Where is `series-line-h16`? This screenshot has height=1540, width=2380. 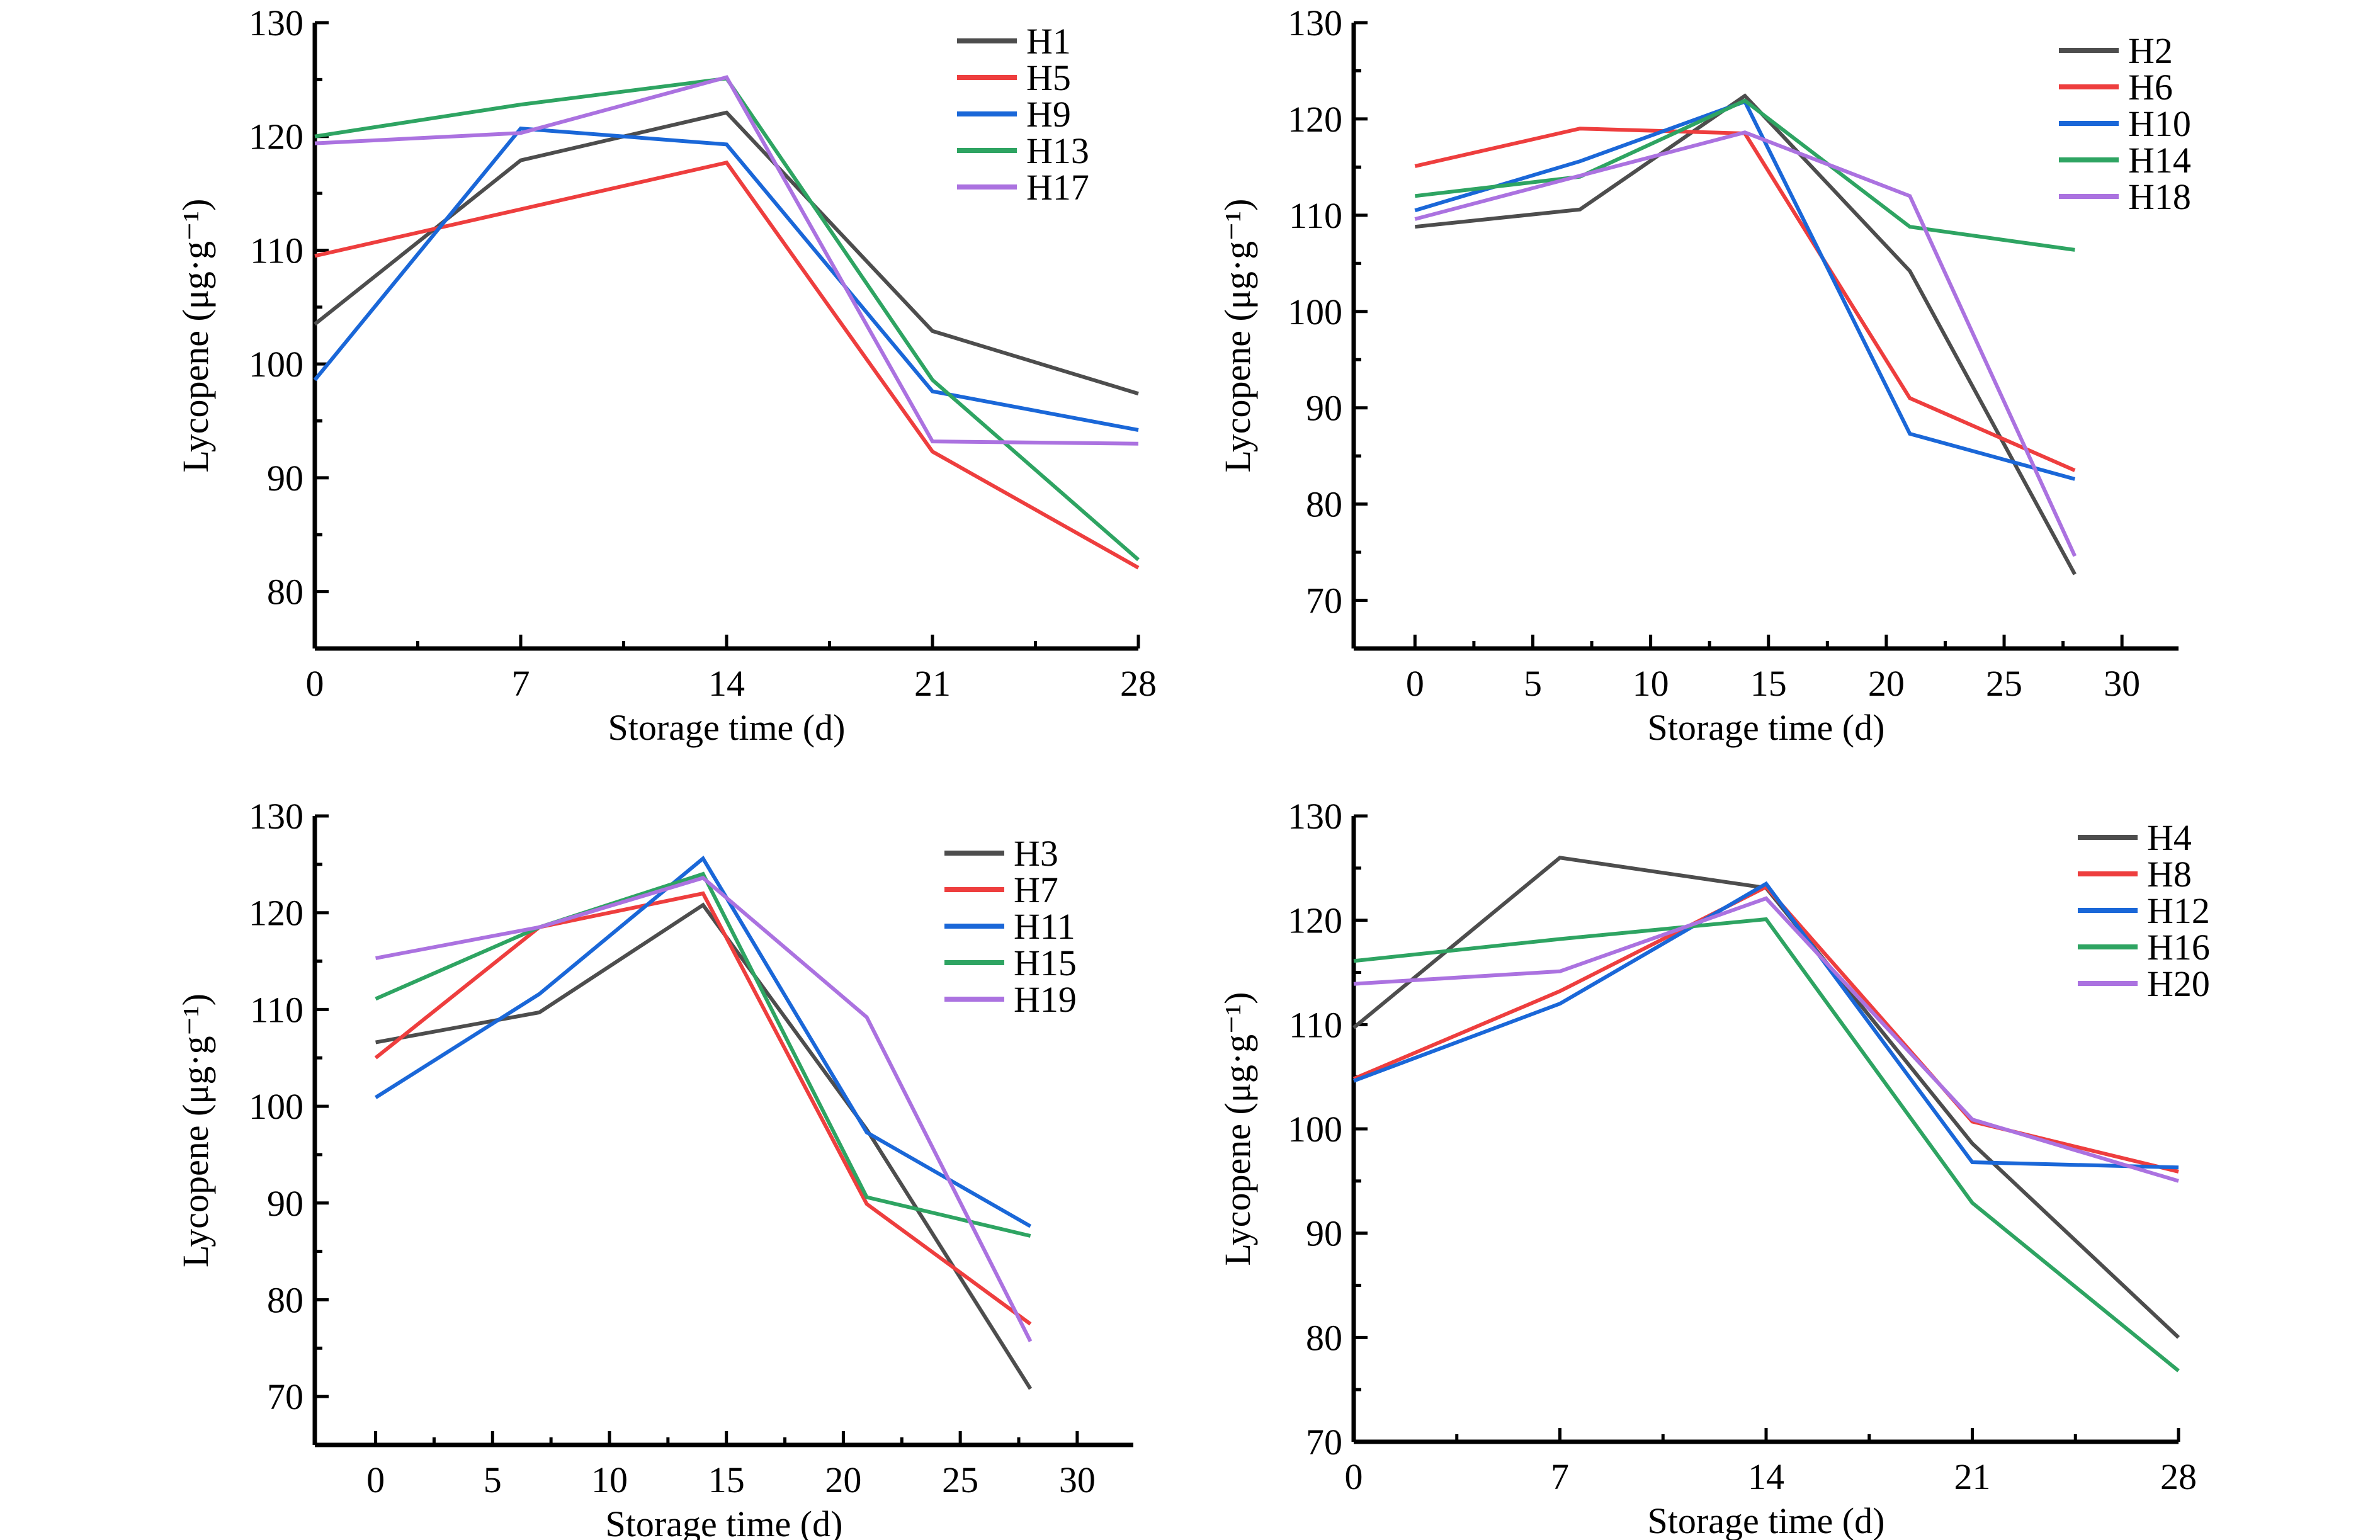
series-line-h16 is located at coordinates (1766, 1145).